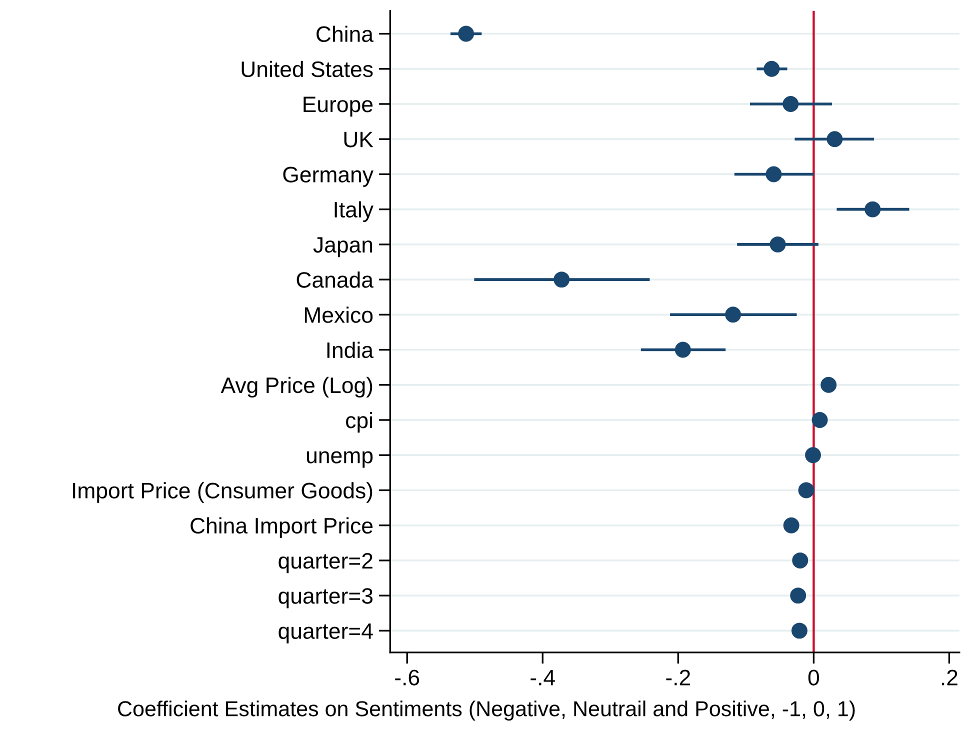  I want to click on y-tick-label: Import Price (Cnsumer Goods), so click(222, 492).